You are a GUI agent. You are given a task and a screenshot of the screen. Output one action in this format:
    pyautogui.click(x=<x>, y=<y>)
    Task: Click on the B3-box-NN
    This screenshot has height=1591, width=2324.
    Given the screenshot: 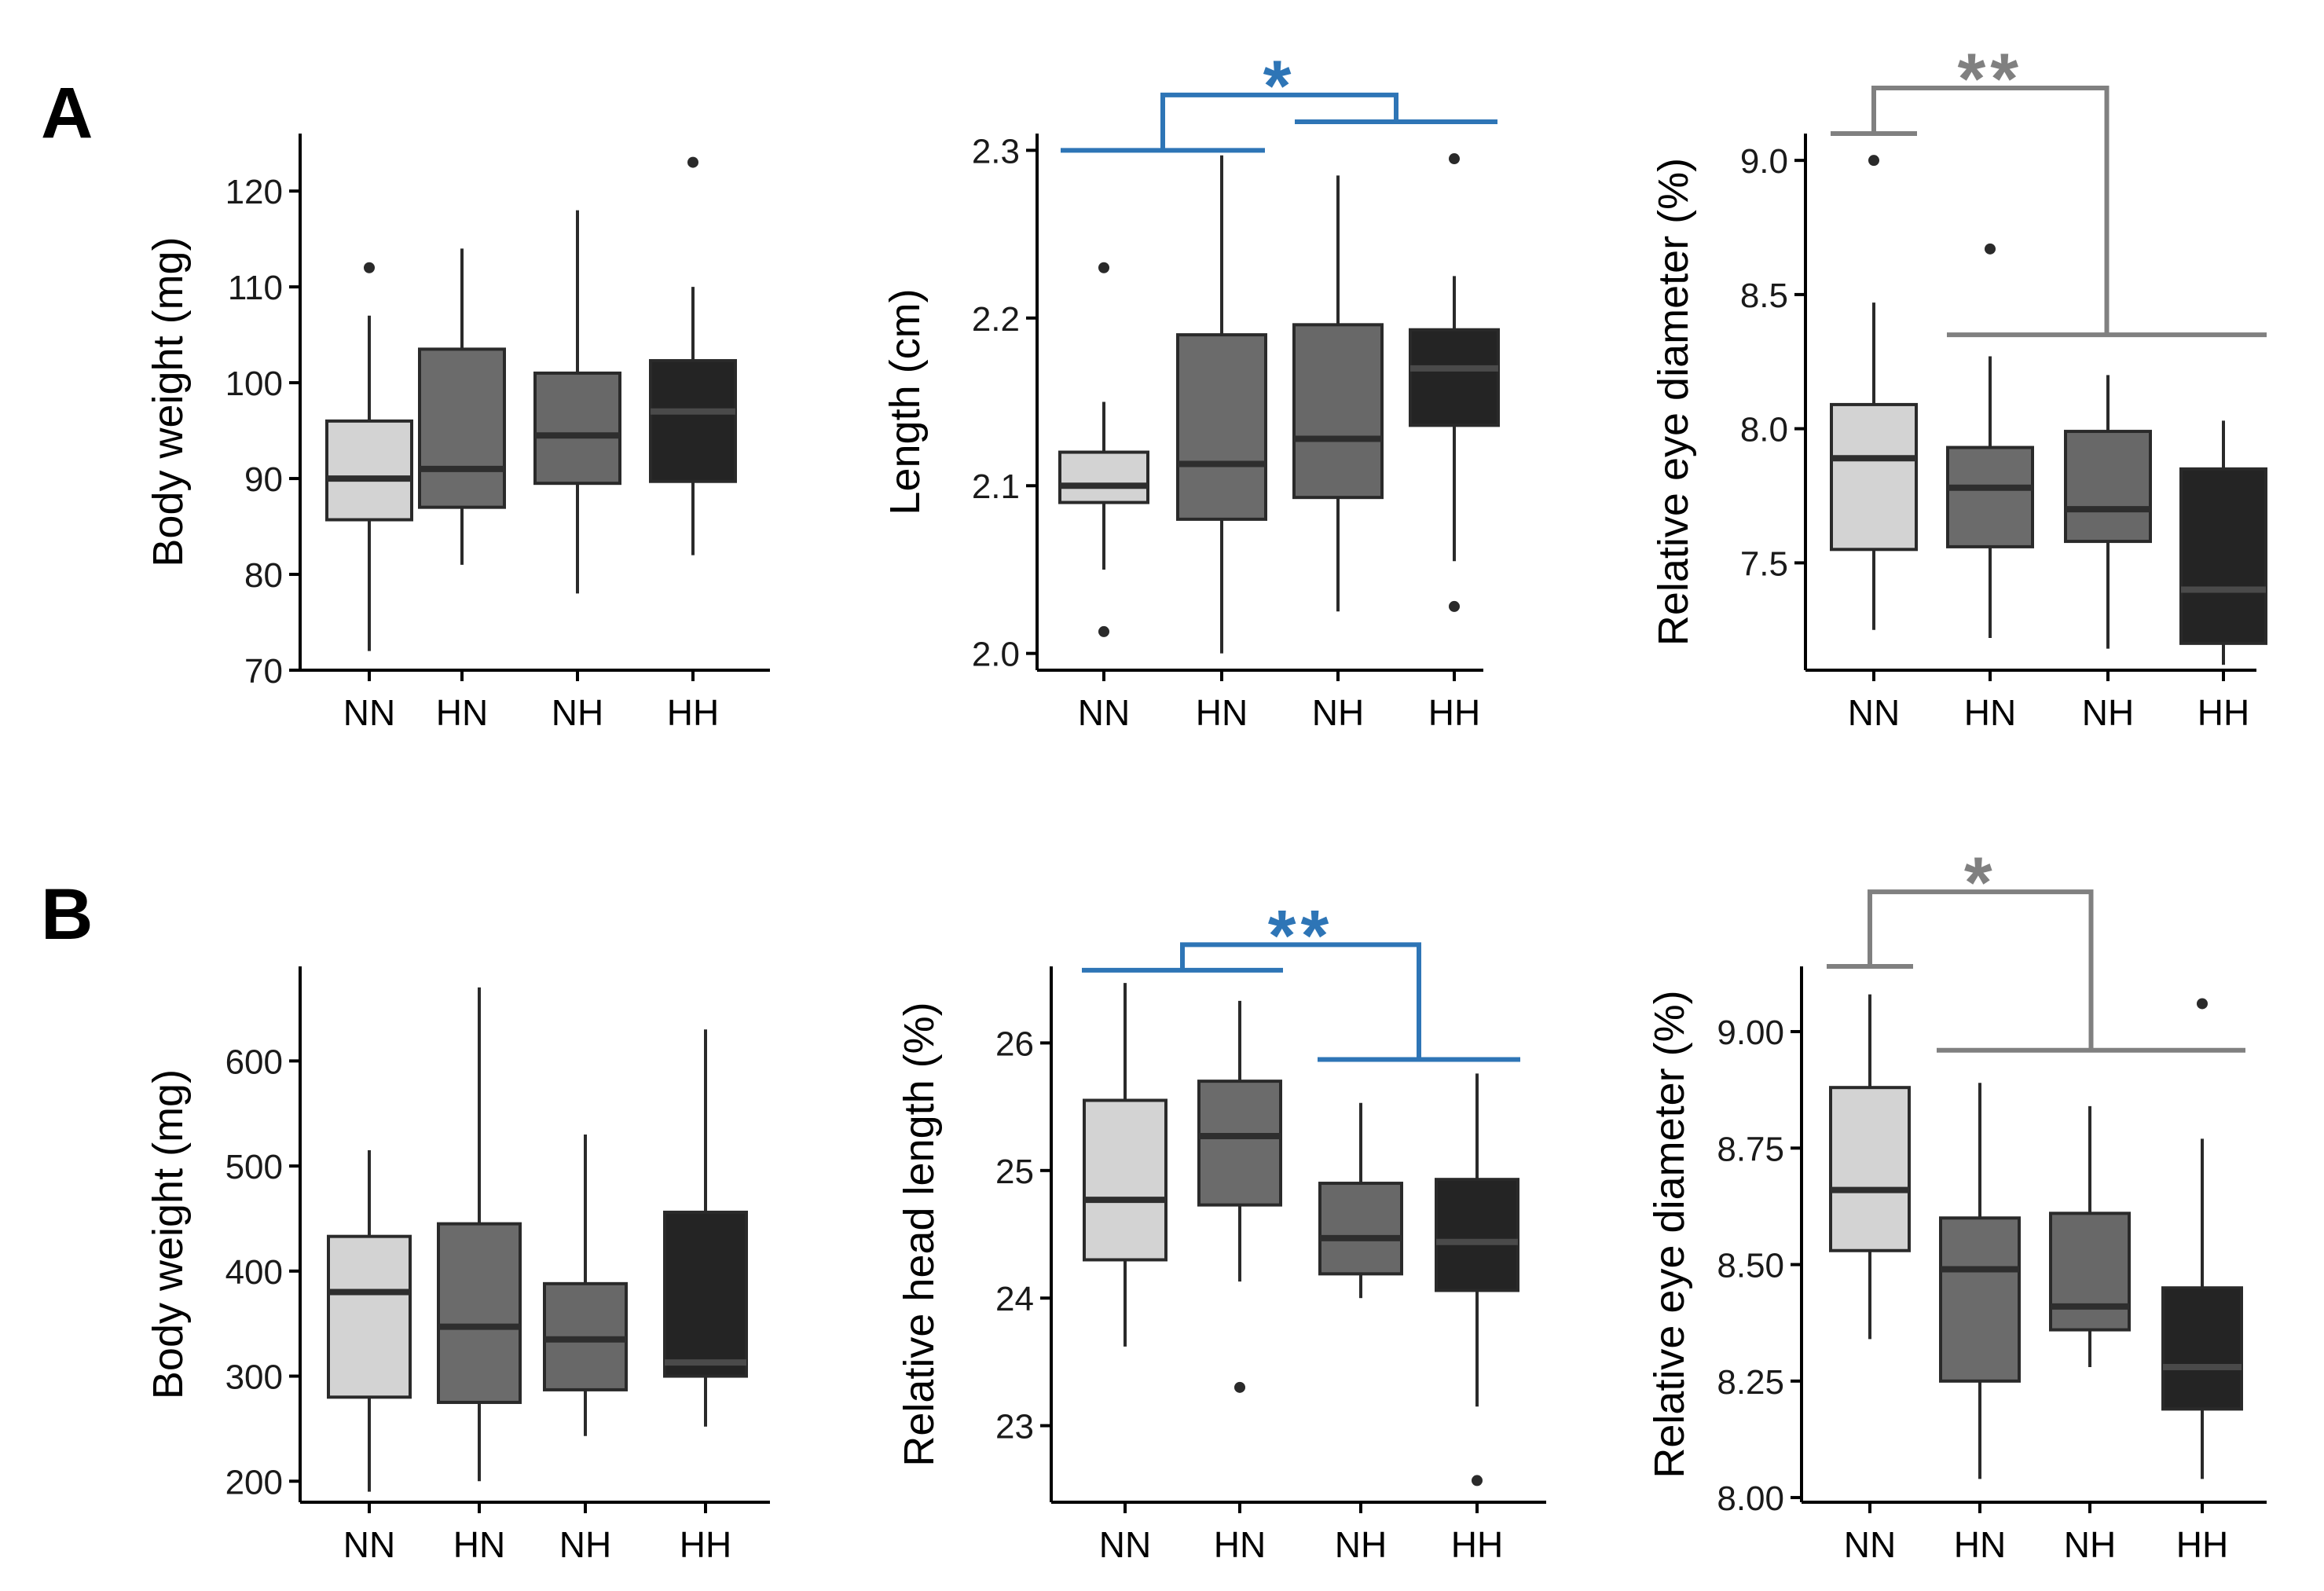 What is the action you would take?
    pyautogui.click(x=1870, y=1169)
    